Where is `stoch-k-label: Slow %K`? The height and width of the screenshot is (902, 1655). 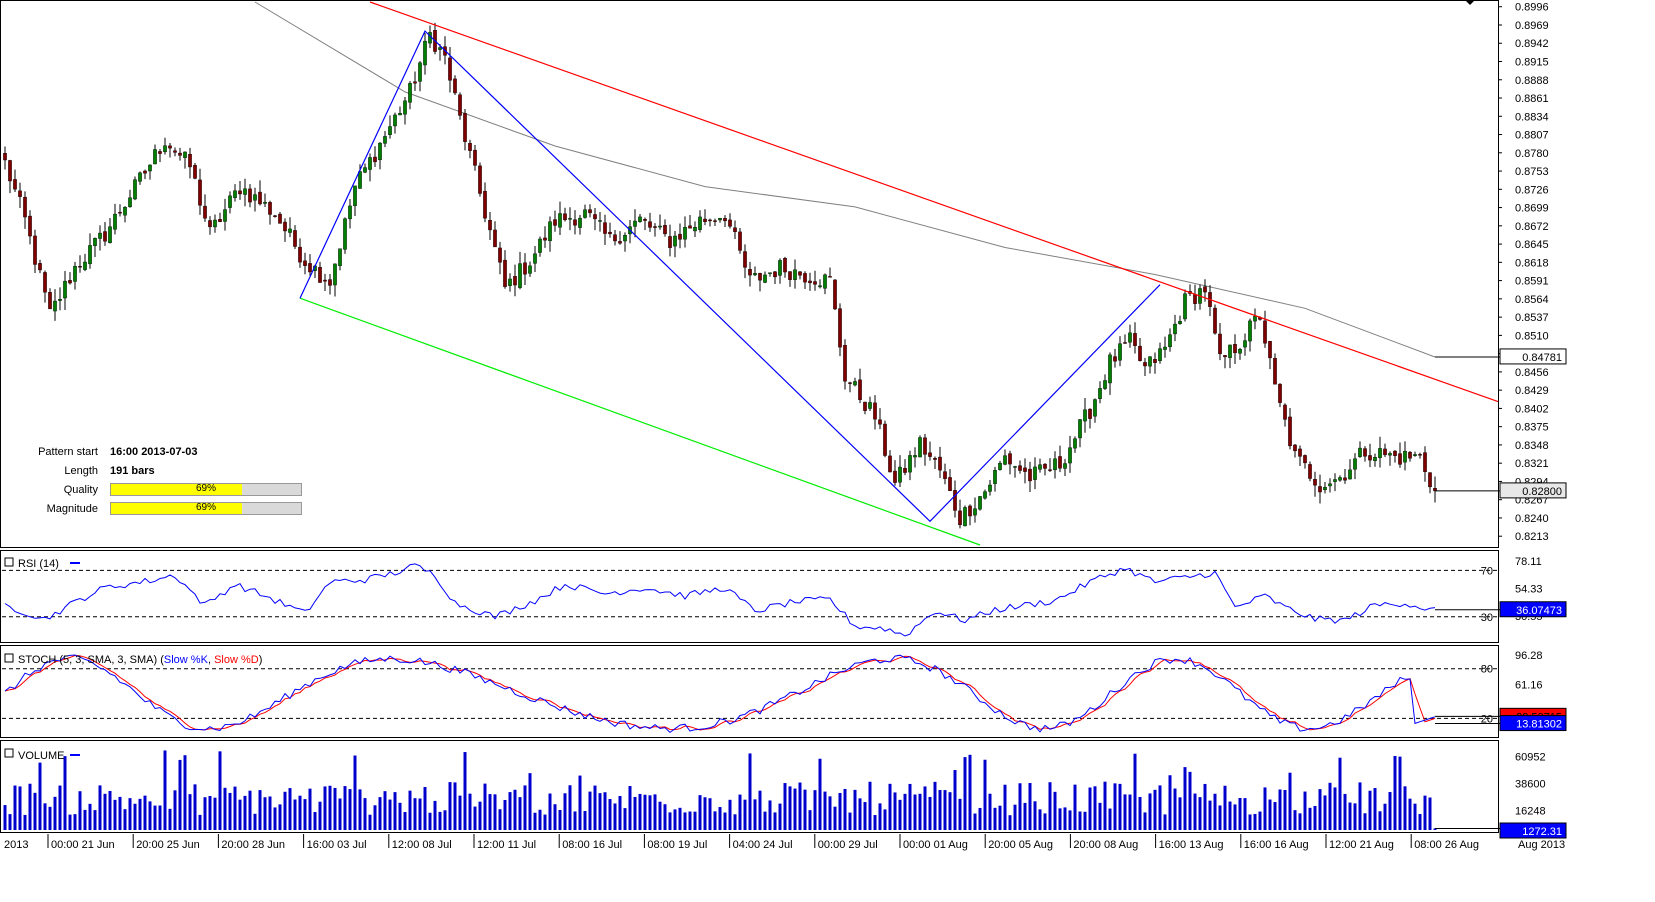 stoch-k-label: Slow %K is located at coordinates (186, 660).